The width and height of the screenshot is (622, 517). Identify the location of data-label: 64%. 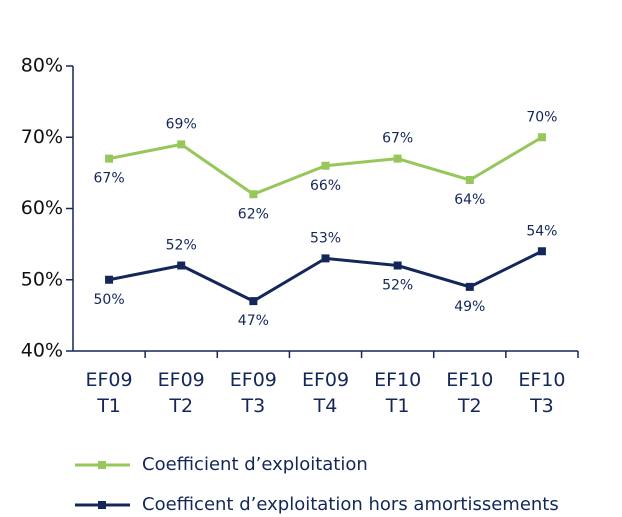
(469, 200).